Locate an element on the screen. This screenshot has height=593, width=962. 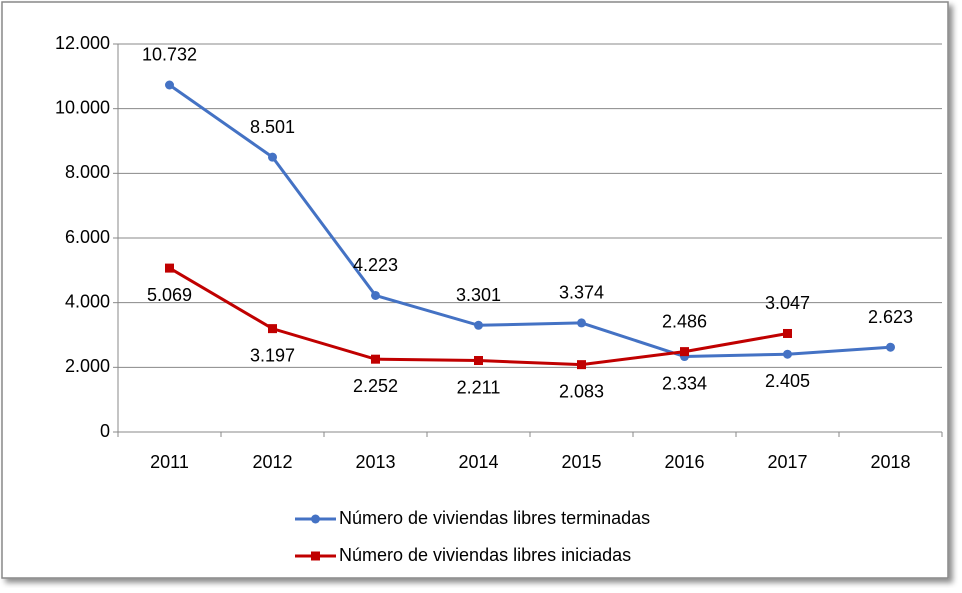
y-tick-label: 4.000 is located at coordinates (87, 301).